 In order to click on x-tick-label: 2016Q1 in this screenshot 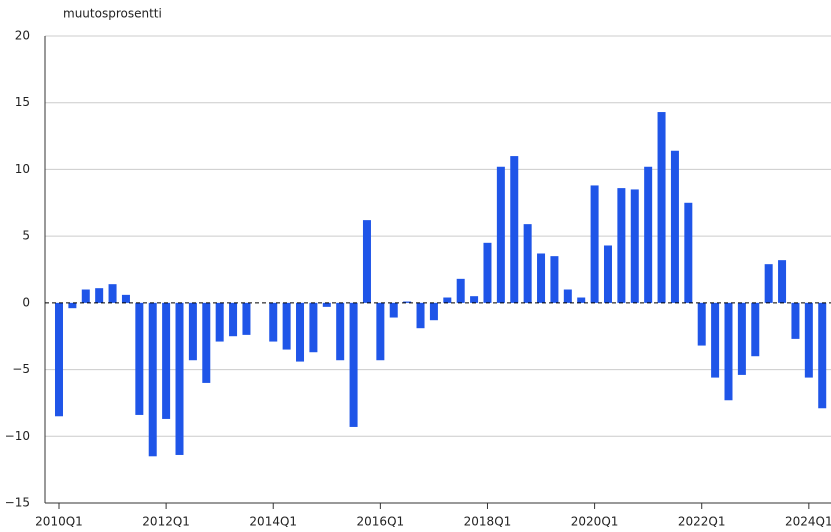, I will do `click(381, 522)`.